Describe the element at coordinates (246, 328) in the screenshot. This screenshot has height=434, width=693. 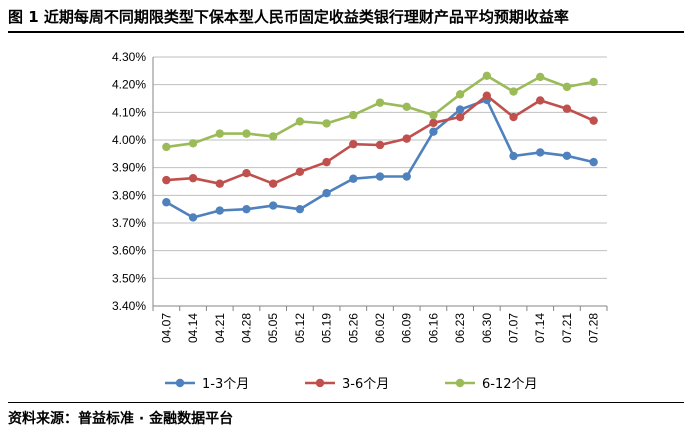
I see `x-tick-label: 04.28` at that location.